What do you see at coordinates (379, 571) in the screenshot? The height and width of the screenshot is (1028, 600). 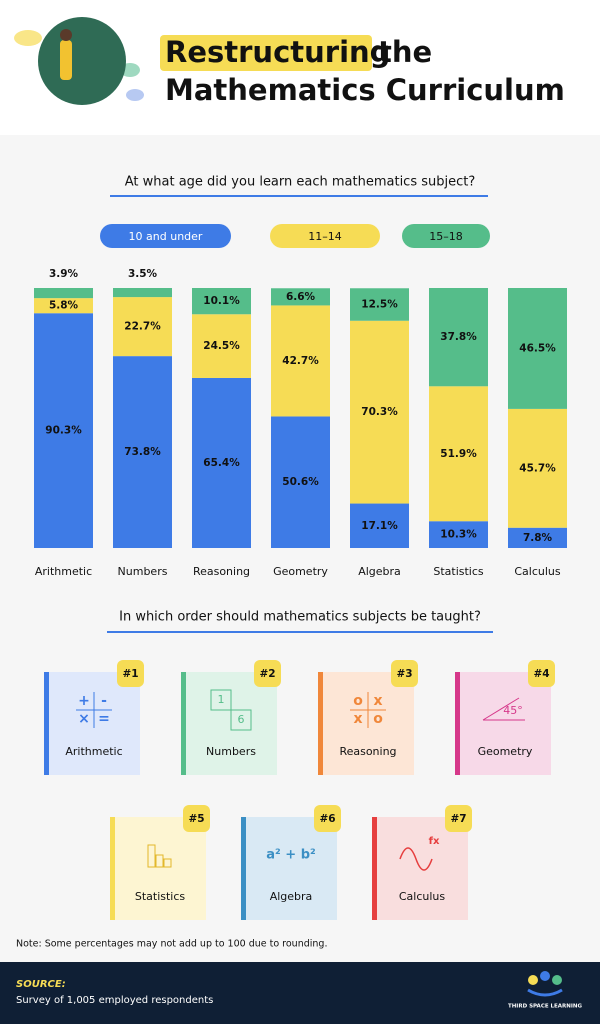 I see `x-tick-label: Algebra` at bounding box center [379, 571].